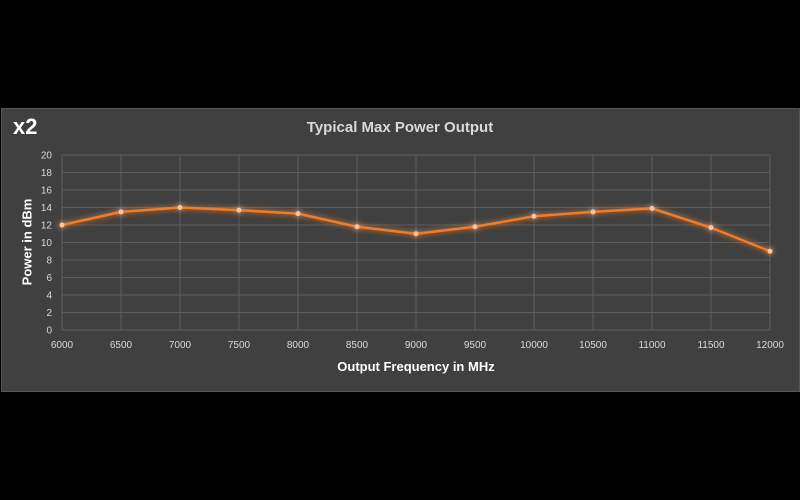 The image size is (800, 500). Describe the element at coordinates (47, 243) in the screenshot. I see `y-tick-label: 10` at that location.